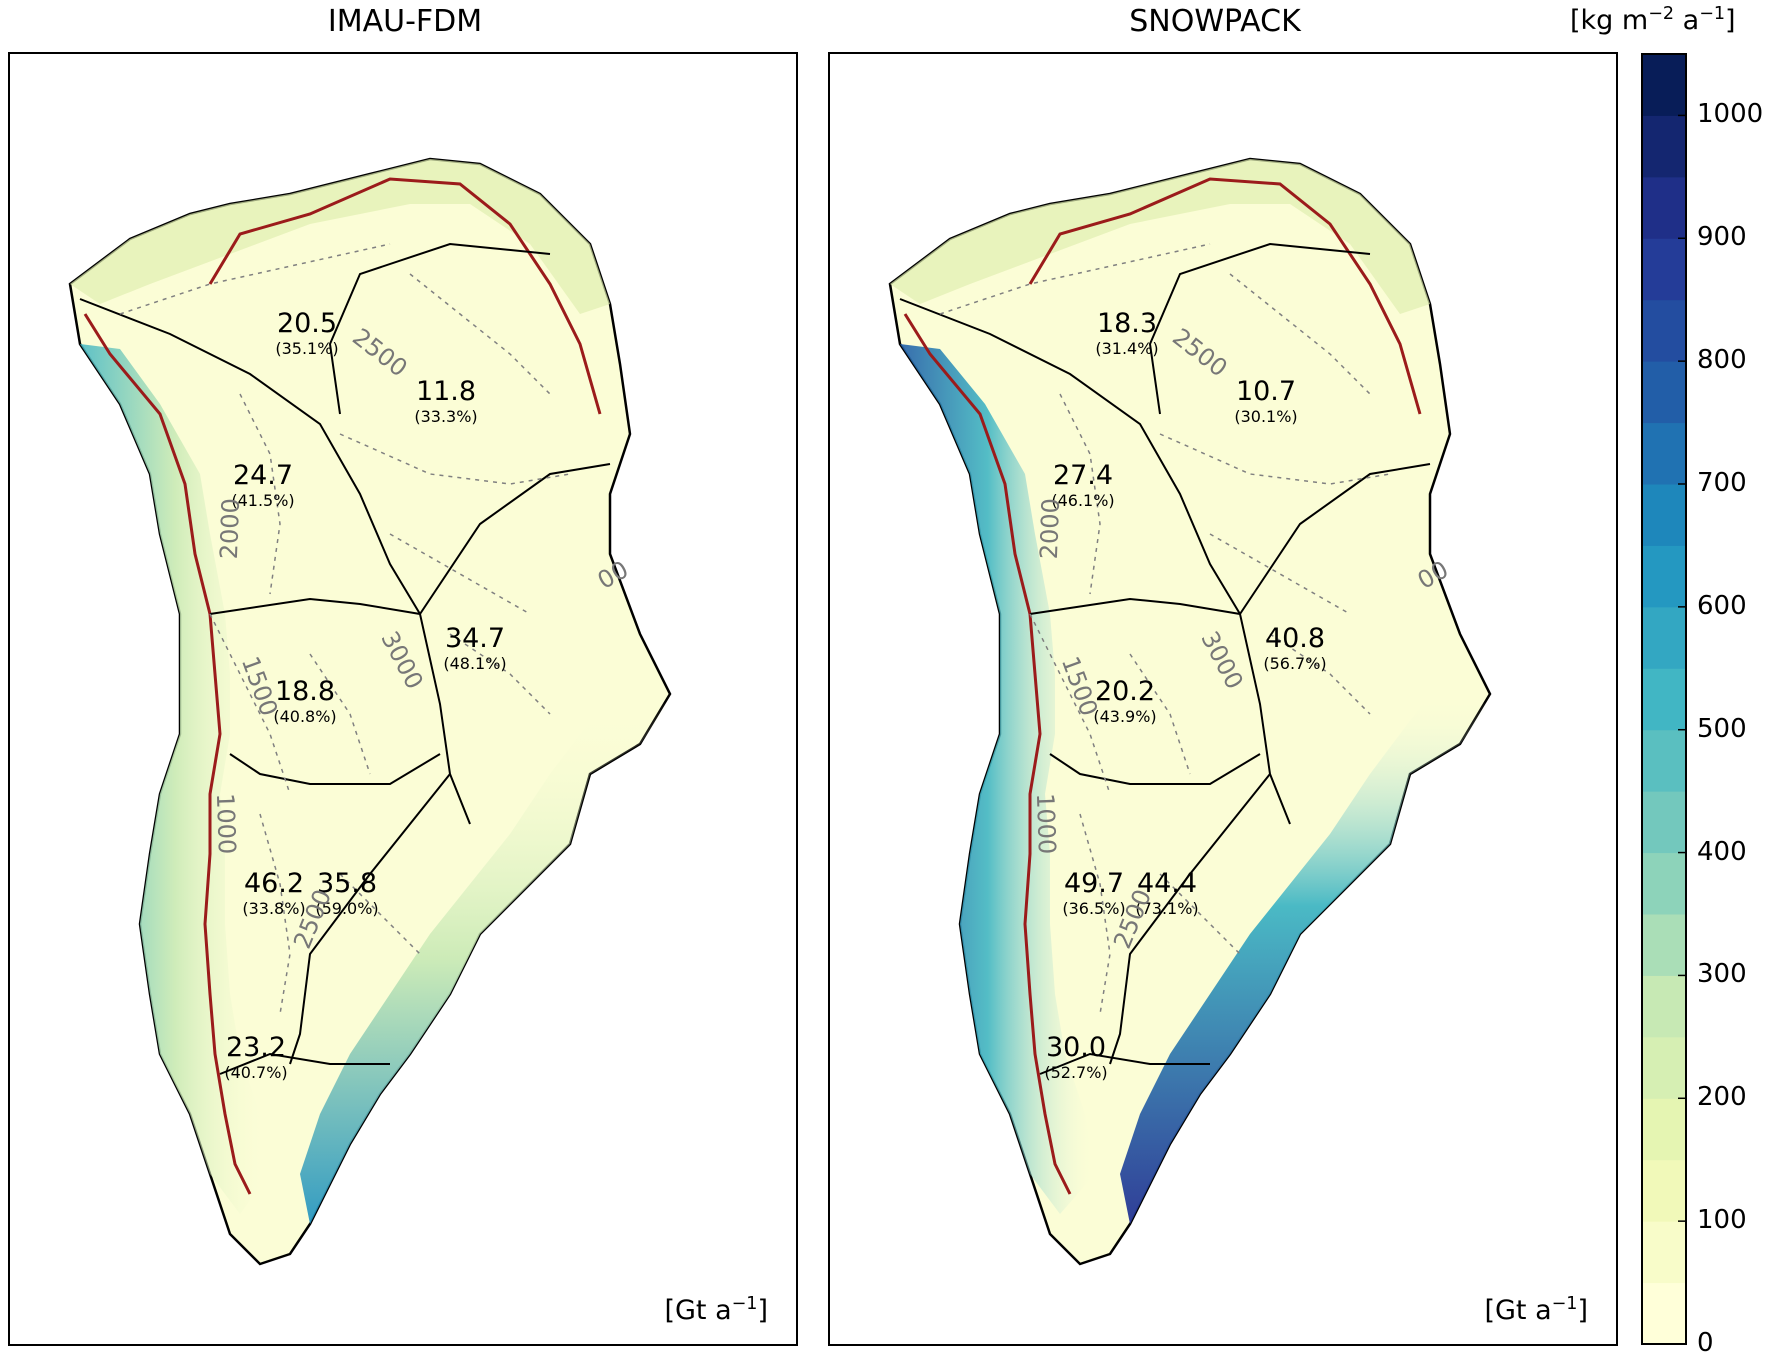 Image resolution: width=1772 pixels, height=1358 pixels. I want to click on colorbar-tick-label: 300, so click(1722, 974).